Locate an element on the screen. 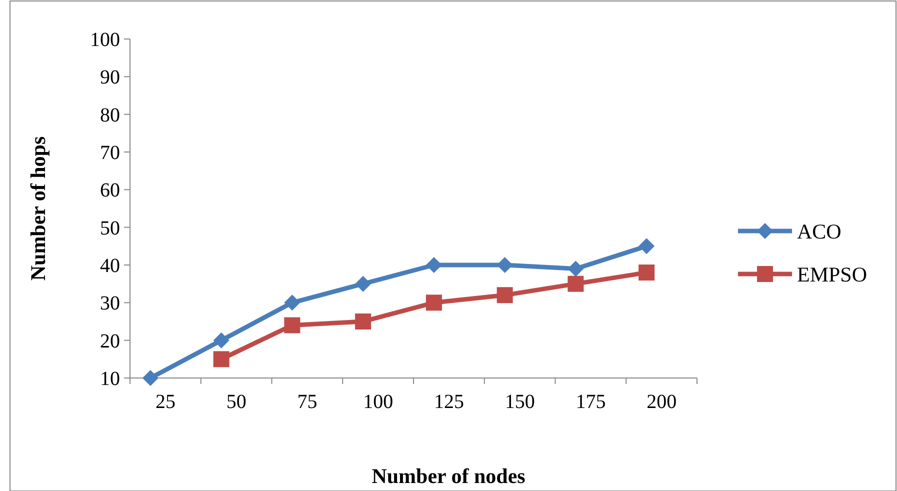  y-tick-label: 80 is located at coordinates (110, 115).